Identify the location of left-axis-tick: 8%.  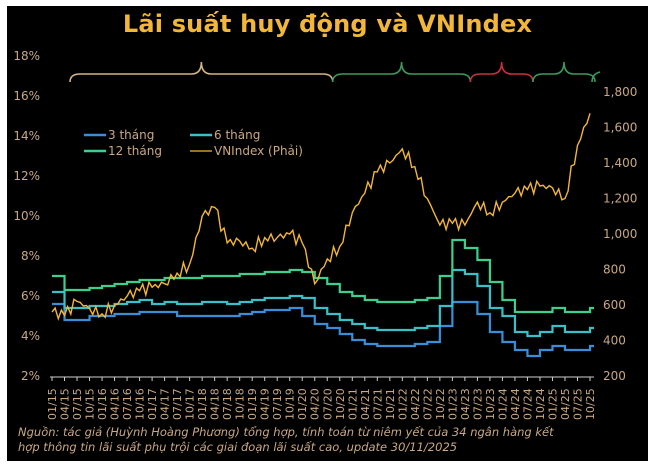
(30, 256).